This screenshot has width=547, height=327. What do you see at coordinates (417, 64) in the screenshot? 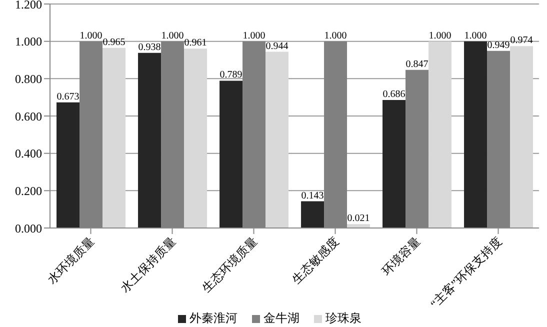
I see `data-label: 0.847` at bounding box center [417, 64].